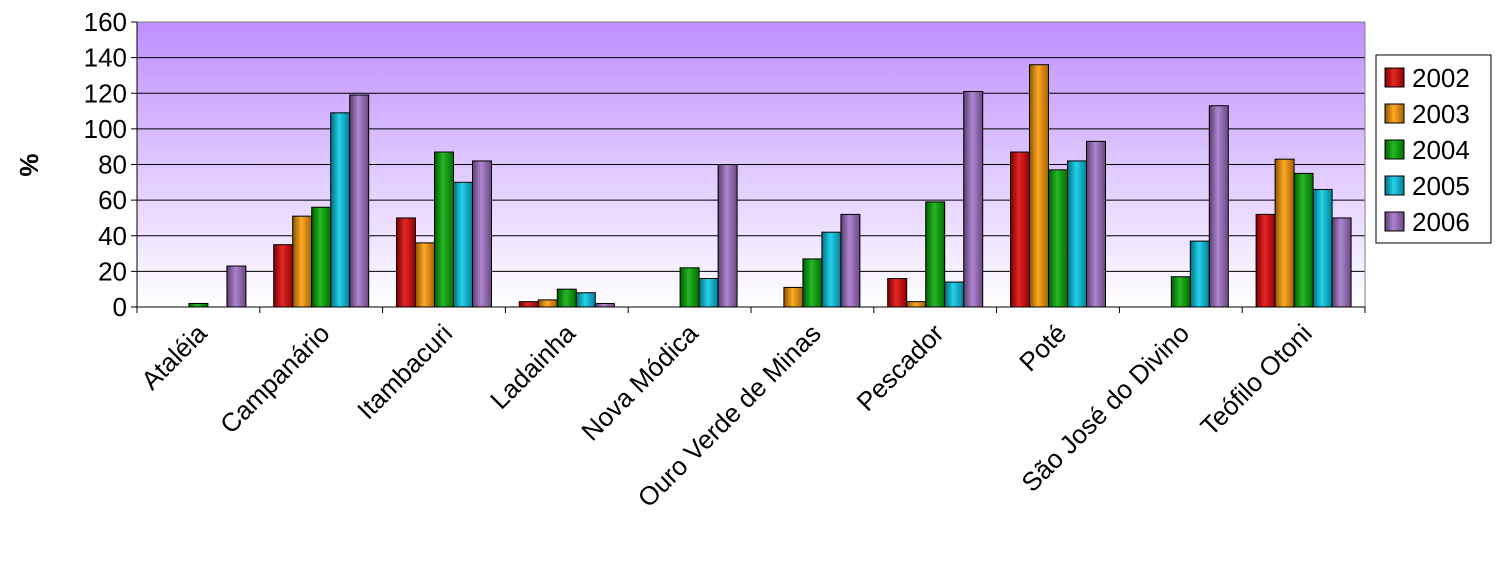 Image resolution: width=1497 pixels, height=574 pixels. What do you see at coordinates (112, 200) in the screenshot?
I see `y-tick-label: 60` at bounding box center [112, 200].